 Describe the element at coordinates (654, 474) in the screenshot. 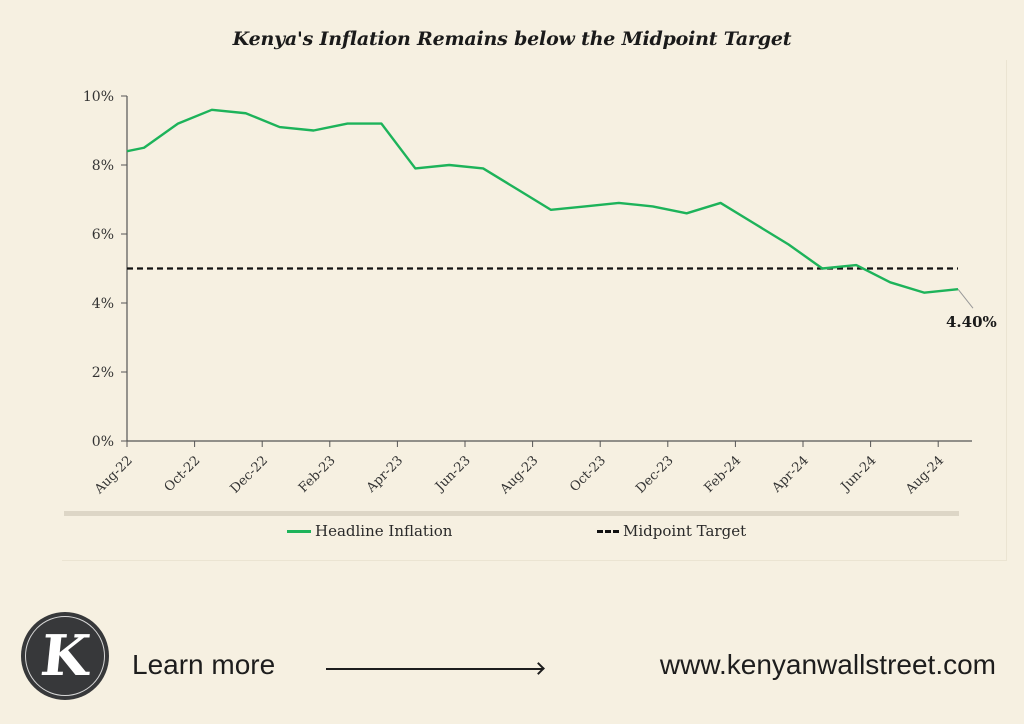

I see `x-tick-label: Dec-23` at that location.